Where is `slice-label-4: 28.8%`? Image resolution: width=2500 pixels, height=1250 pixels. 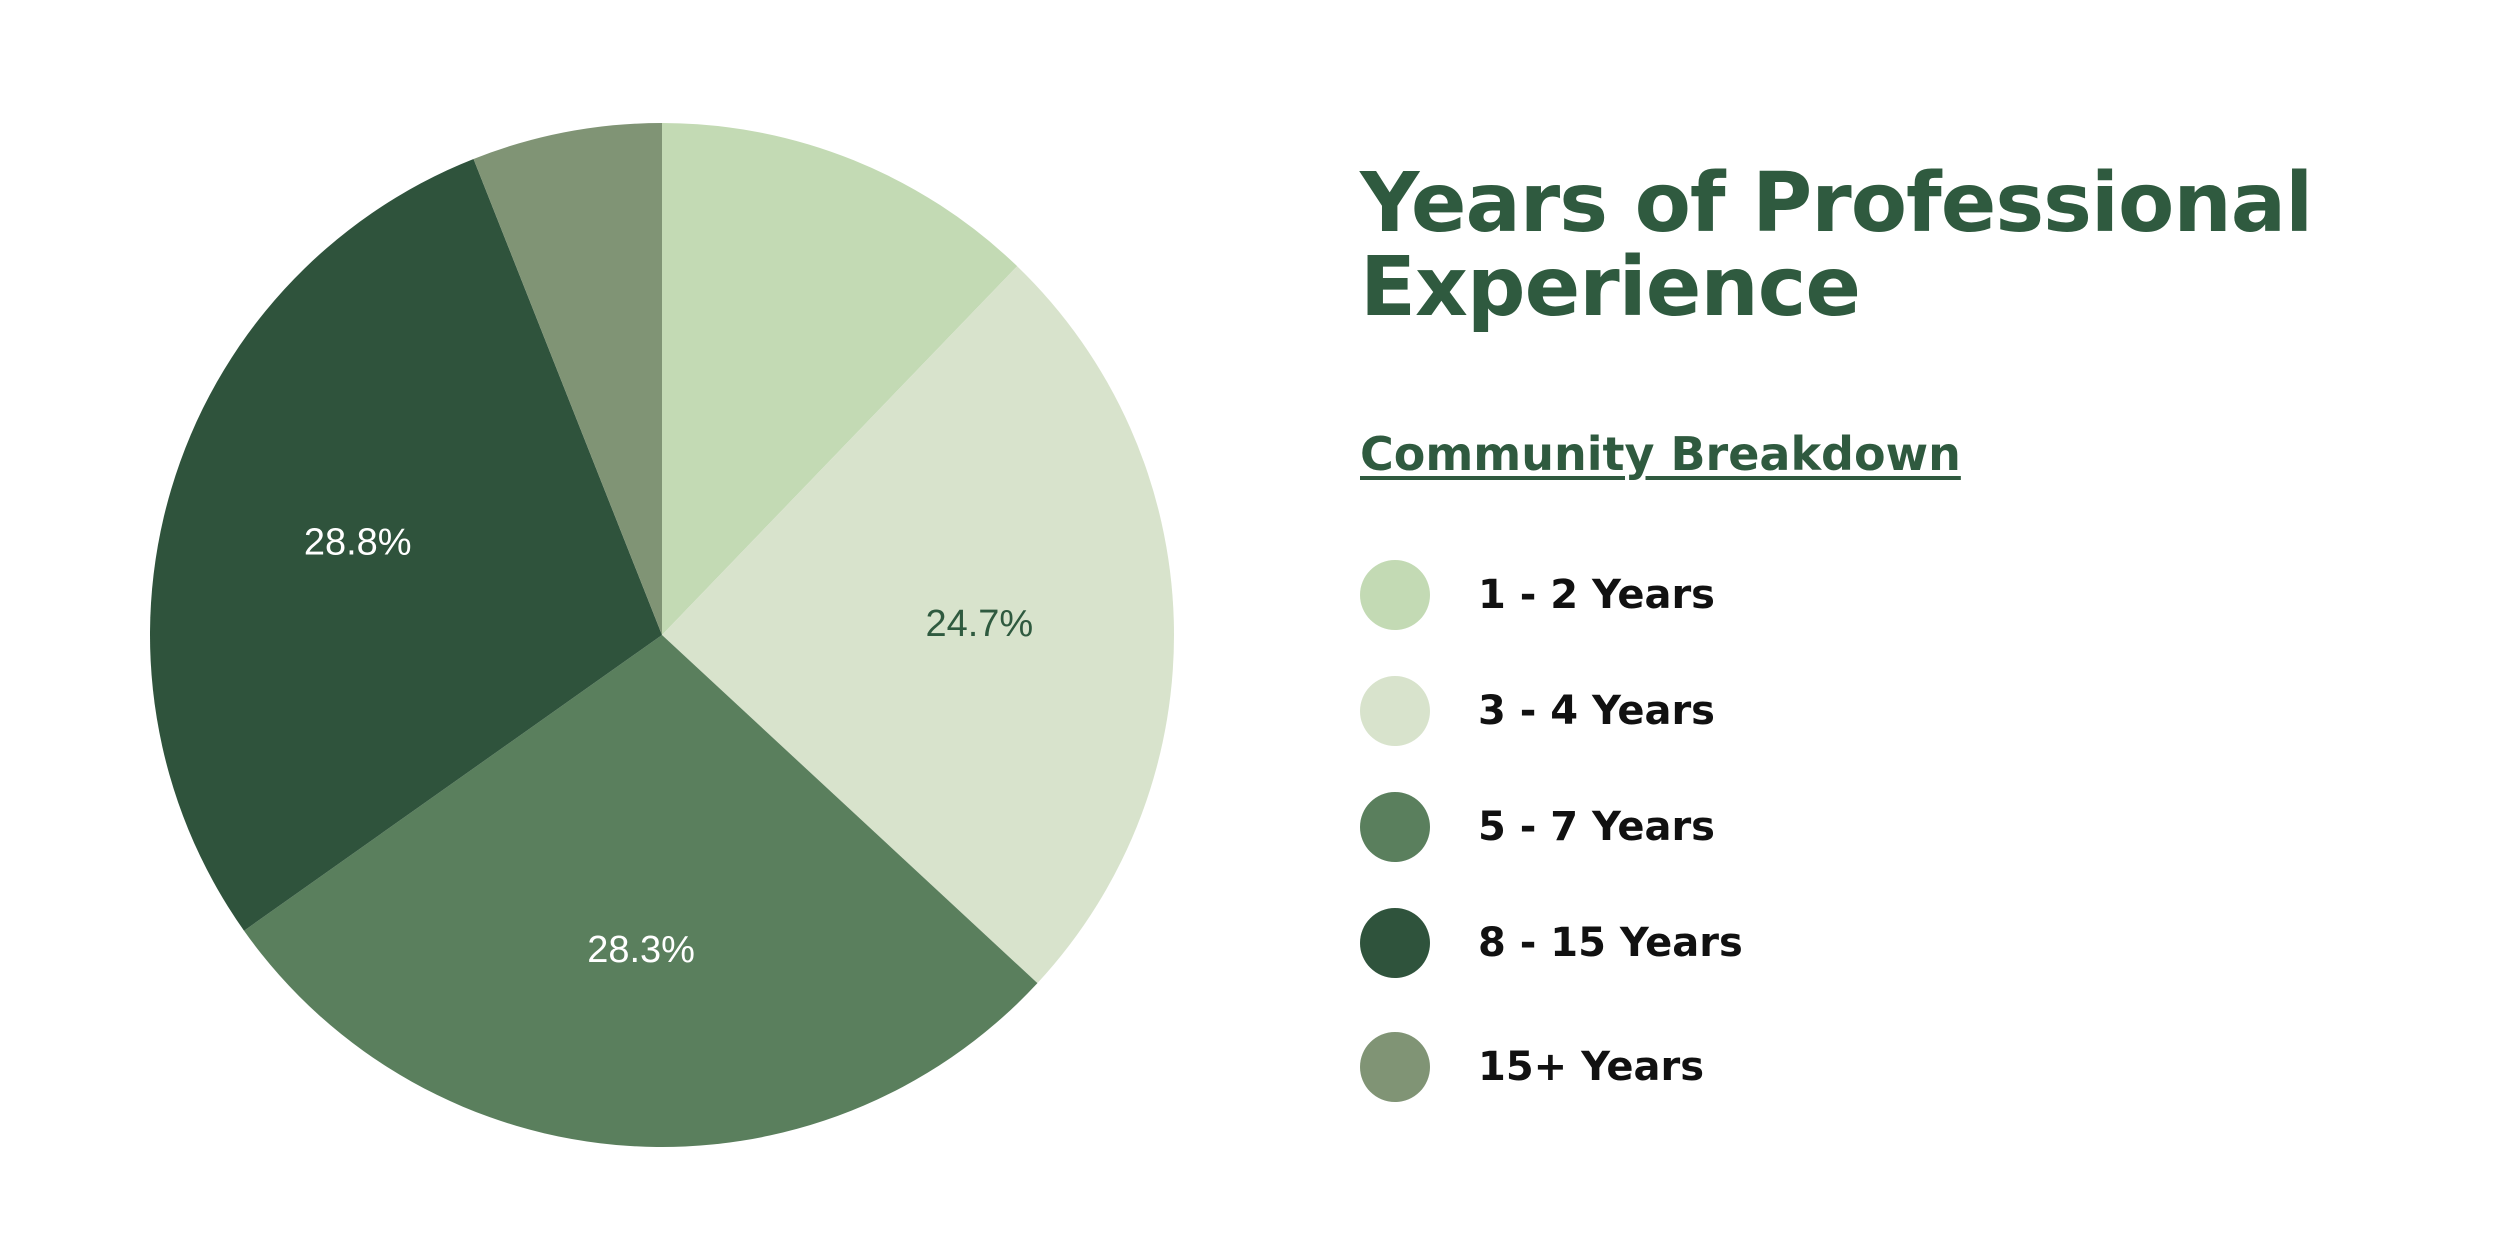
slice-label-4: 28.8% is located at coordinates (358, 543).